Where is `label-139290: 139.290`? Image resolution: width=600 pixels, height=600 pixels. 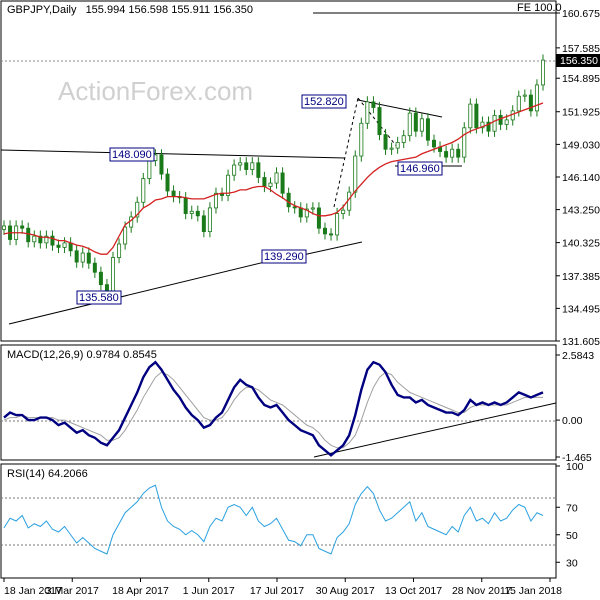
label-139290: 139.290 is located at coordinates (284, 256).